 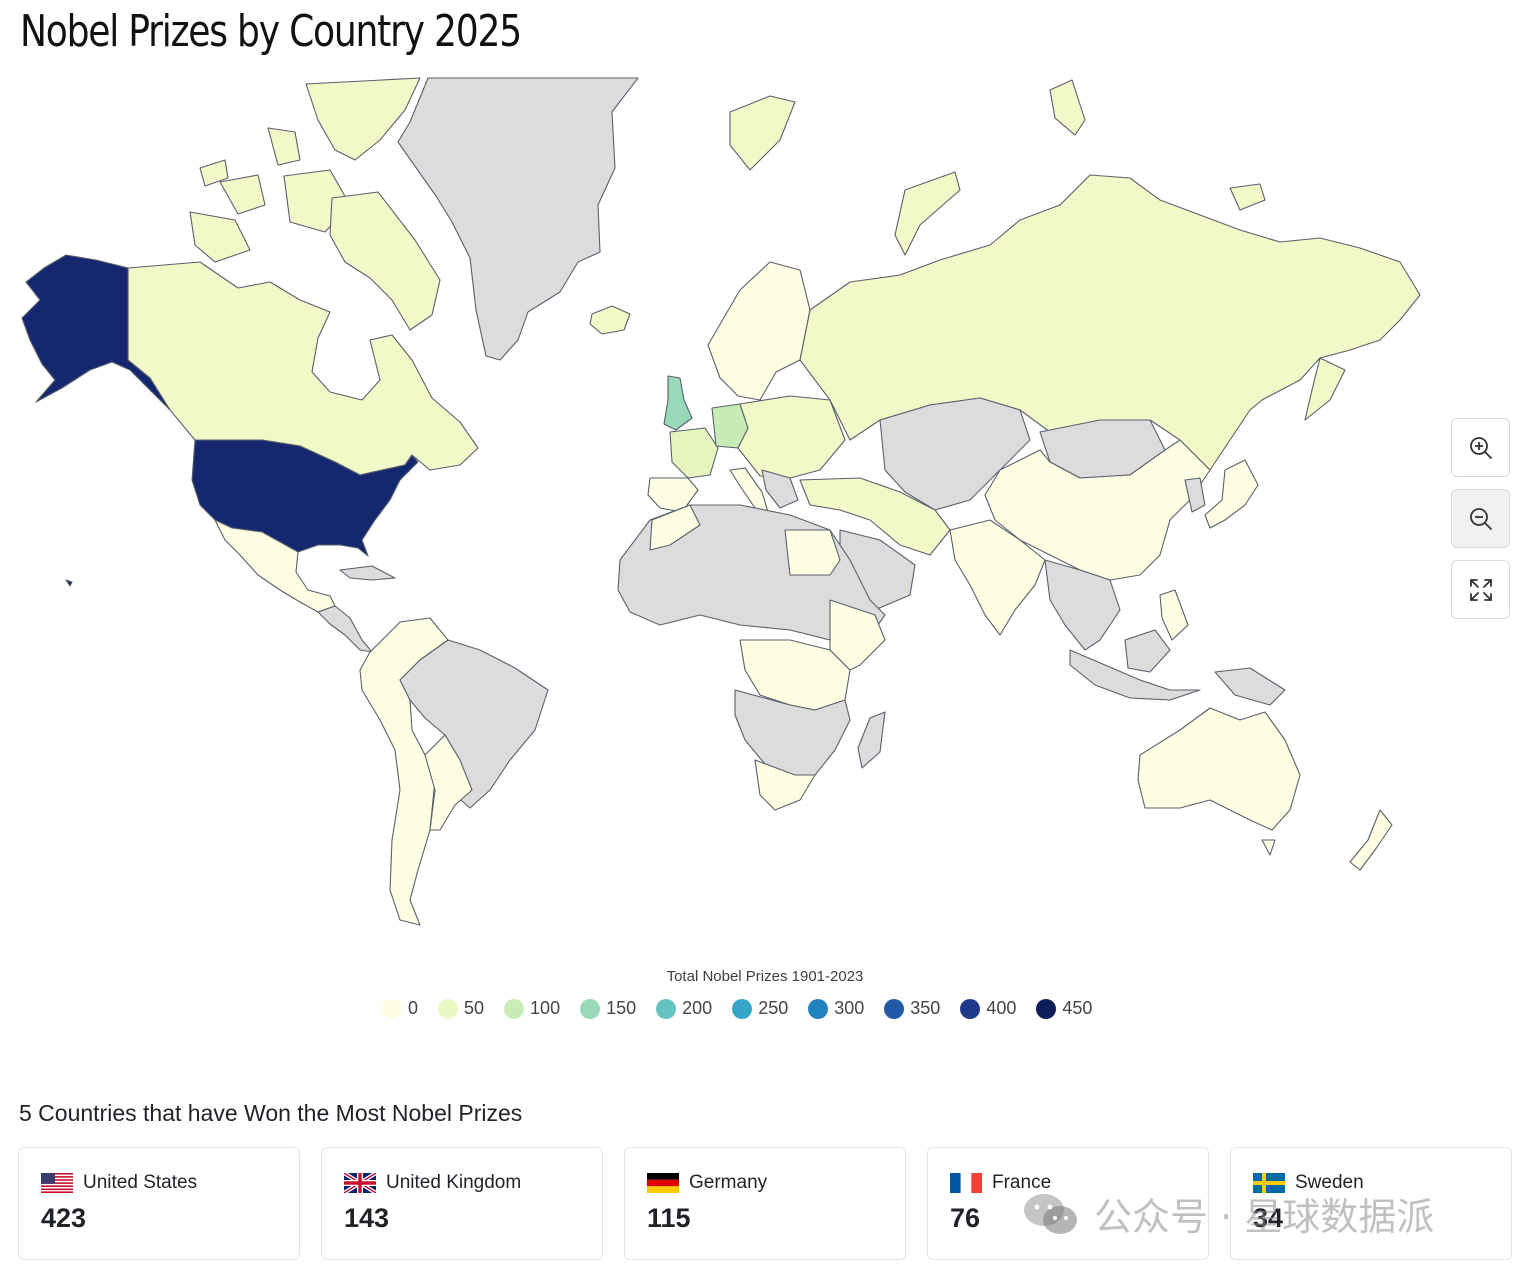 I want to click on uk-flag-icon, so click(x=360, y=1183).